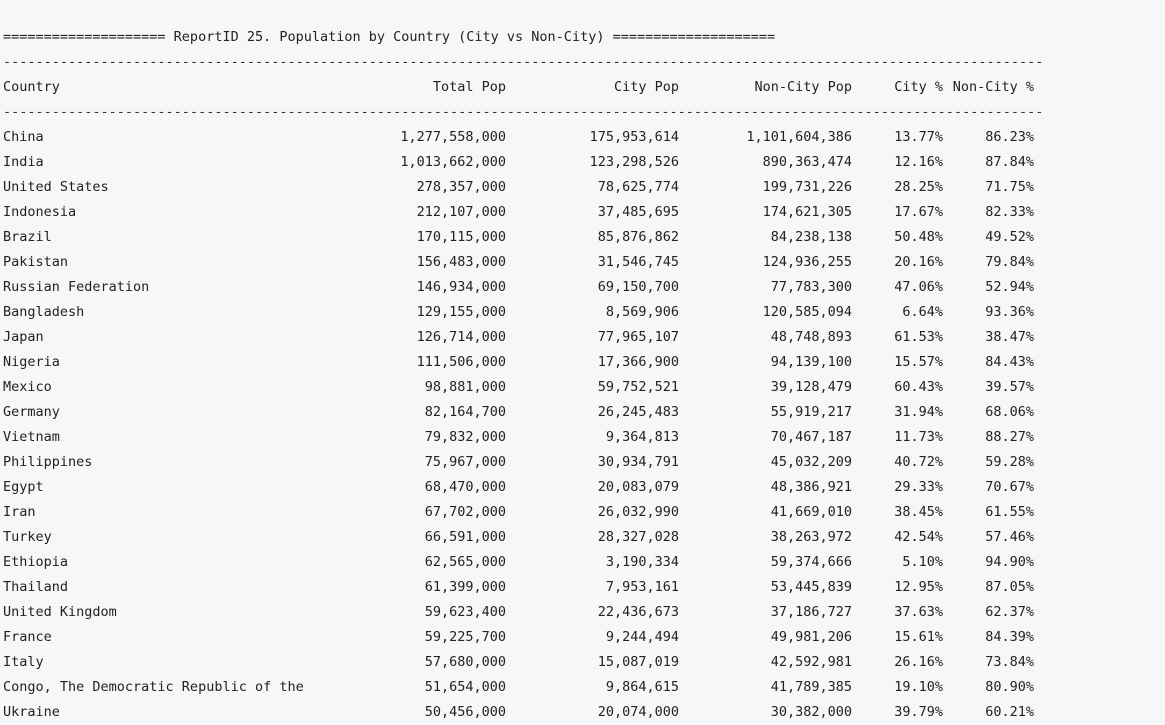  Describe the element at coordinates (465, 537) in the screenshot. I see `cell-total-pop: 66,591,000` at that location.